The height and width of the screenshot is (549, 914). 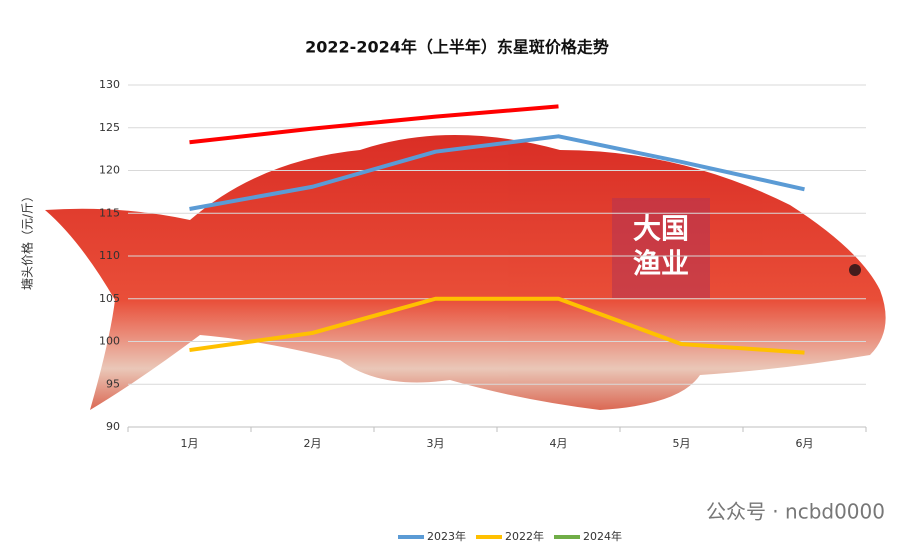 I want to click on y-tick-label: 115, so click(x=109, y=212).